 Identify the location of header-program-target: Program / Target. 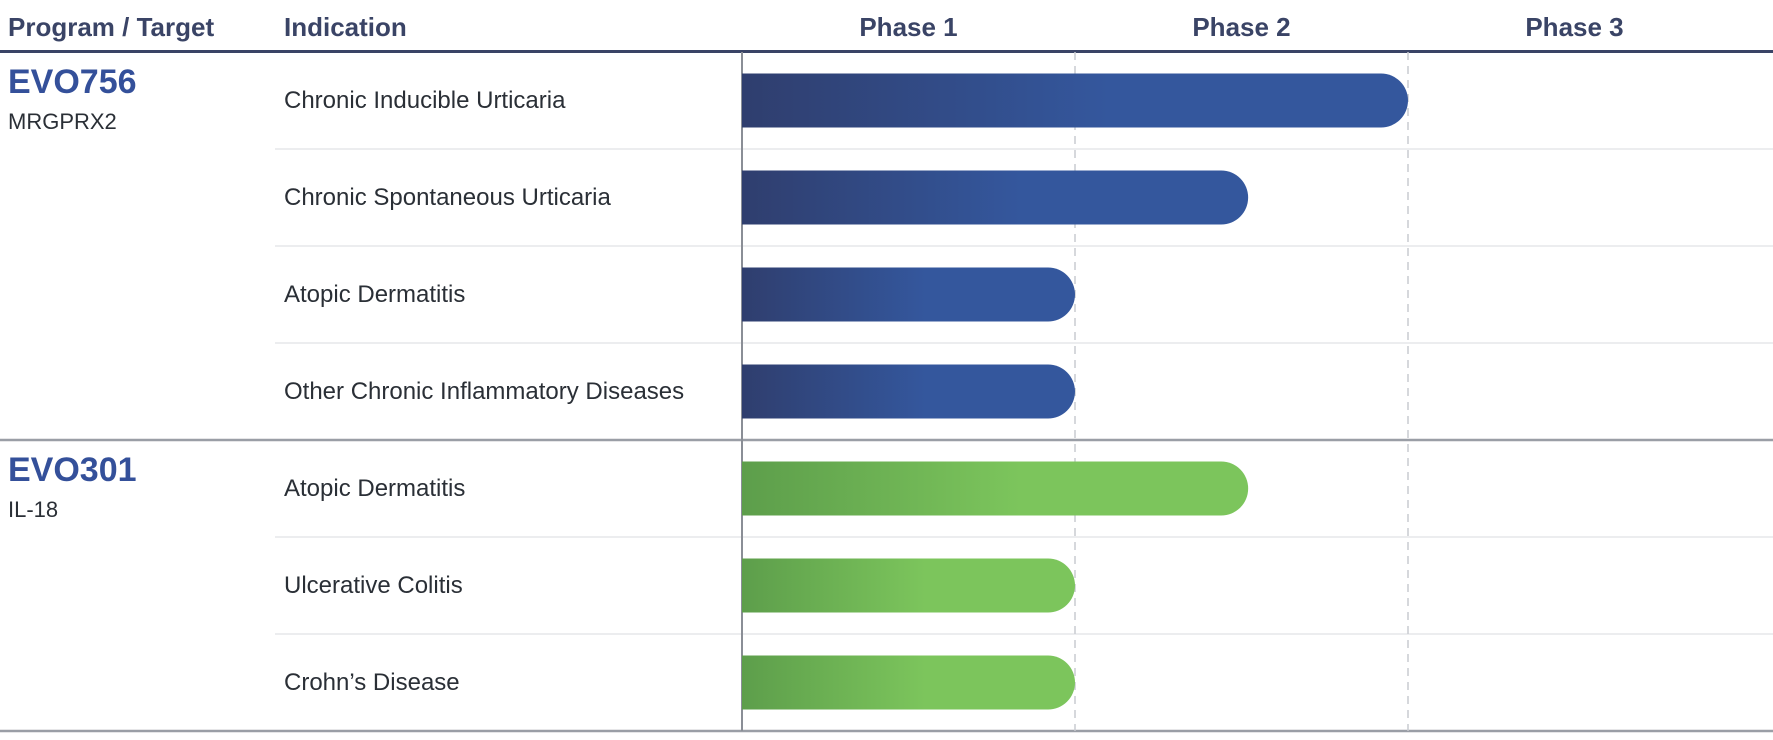
(111, 27).